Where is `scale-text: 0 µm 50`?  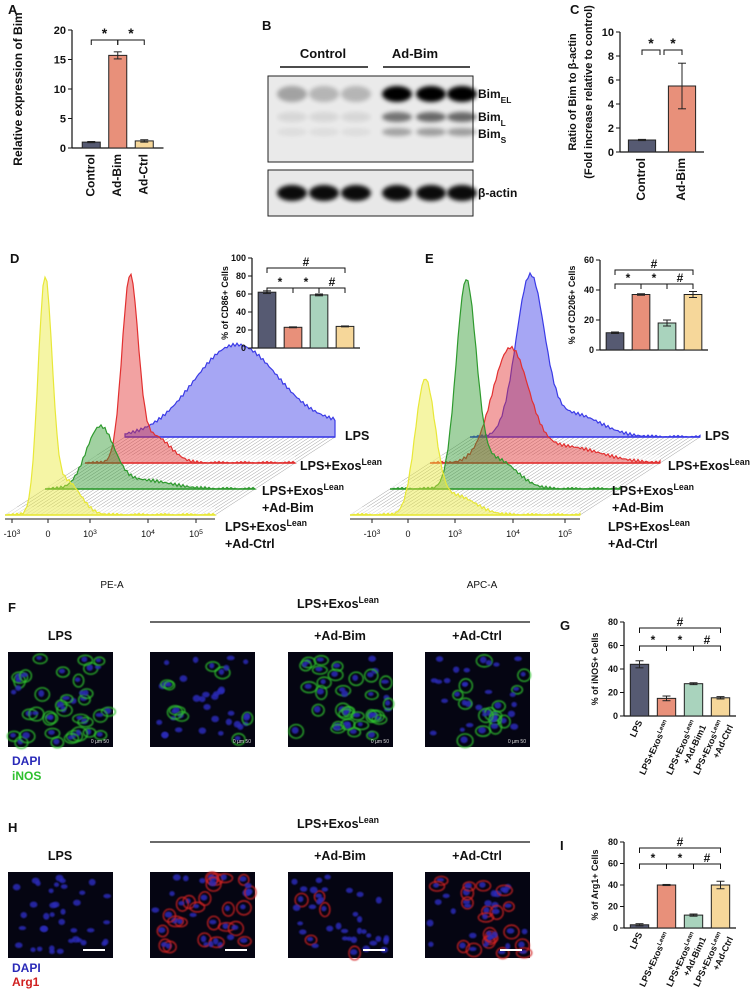
scale-text: 0 µm 50 is located at coordinates (380, 742).